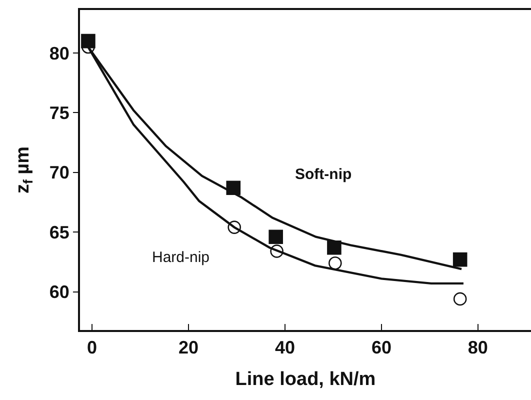 This screenshot has height=400, width=531. Describe the element at coordinates (92, 348) in the screenshot. I see `x-tick-label: 0` at that location.